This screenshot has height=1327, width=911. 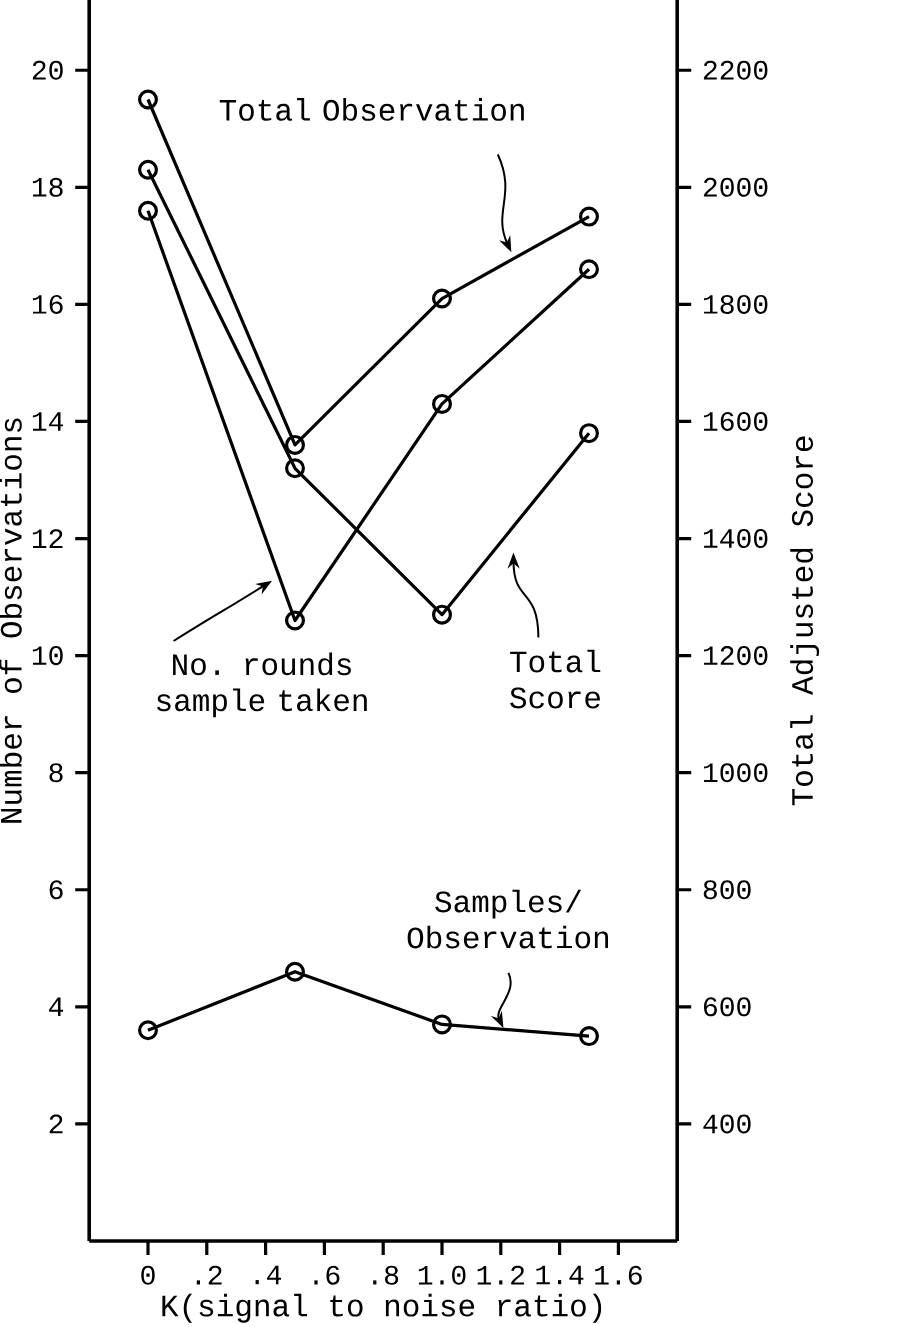 What do you see at coordinates (268, 1275) in the screenshot?
I see `x-tick-label: .4` at bounding box center [268, 1275].